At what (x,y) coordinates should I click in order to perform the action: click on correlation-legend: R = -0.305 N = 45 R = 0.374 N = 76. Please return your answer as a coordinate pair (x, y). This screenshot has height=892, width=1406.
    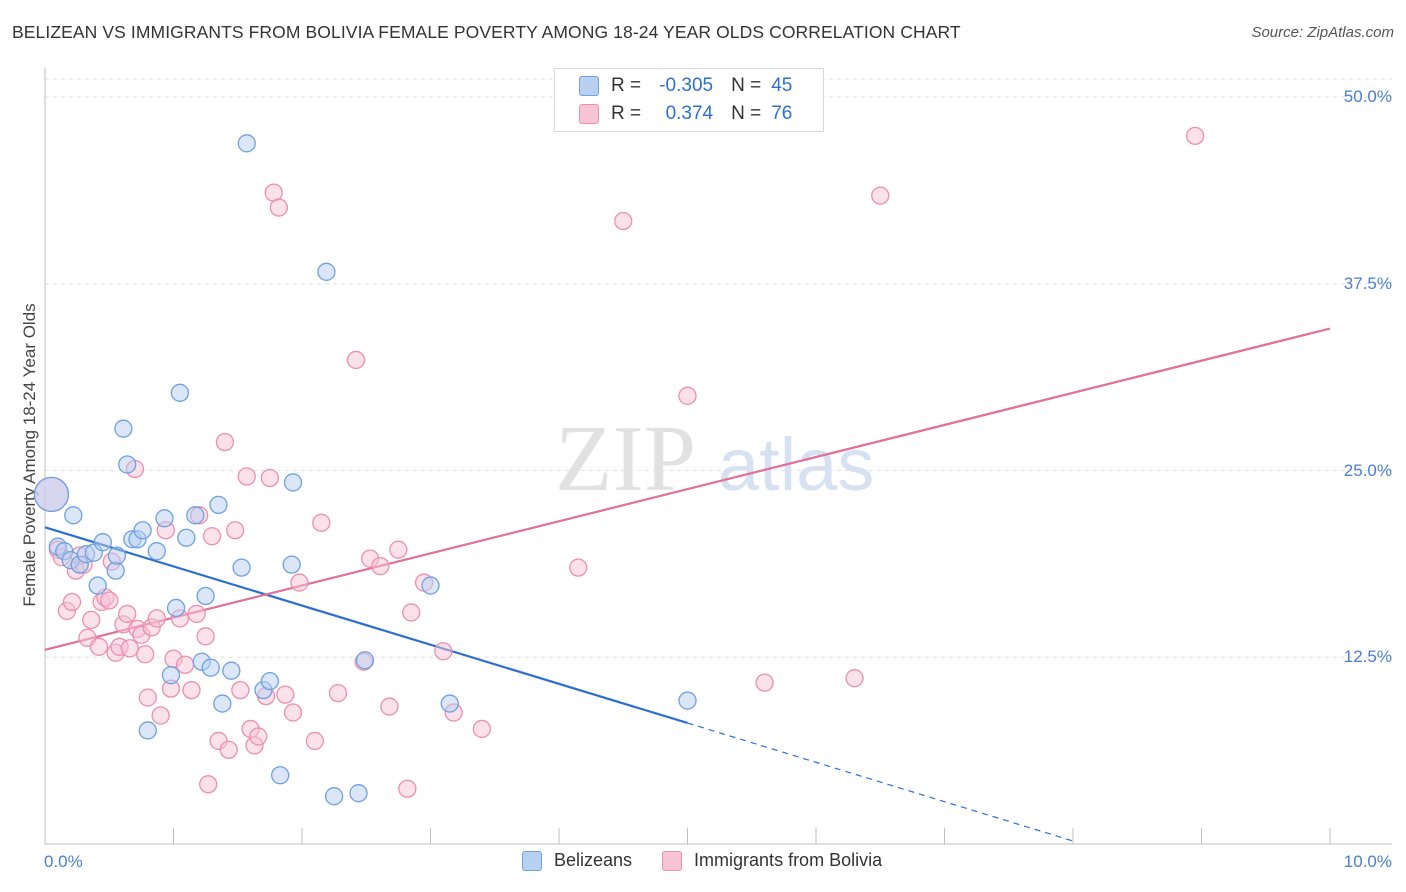
    Looking at the image, I should click on (689, 100).